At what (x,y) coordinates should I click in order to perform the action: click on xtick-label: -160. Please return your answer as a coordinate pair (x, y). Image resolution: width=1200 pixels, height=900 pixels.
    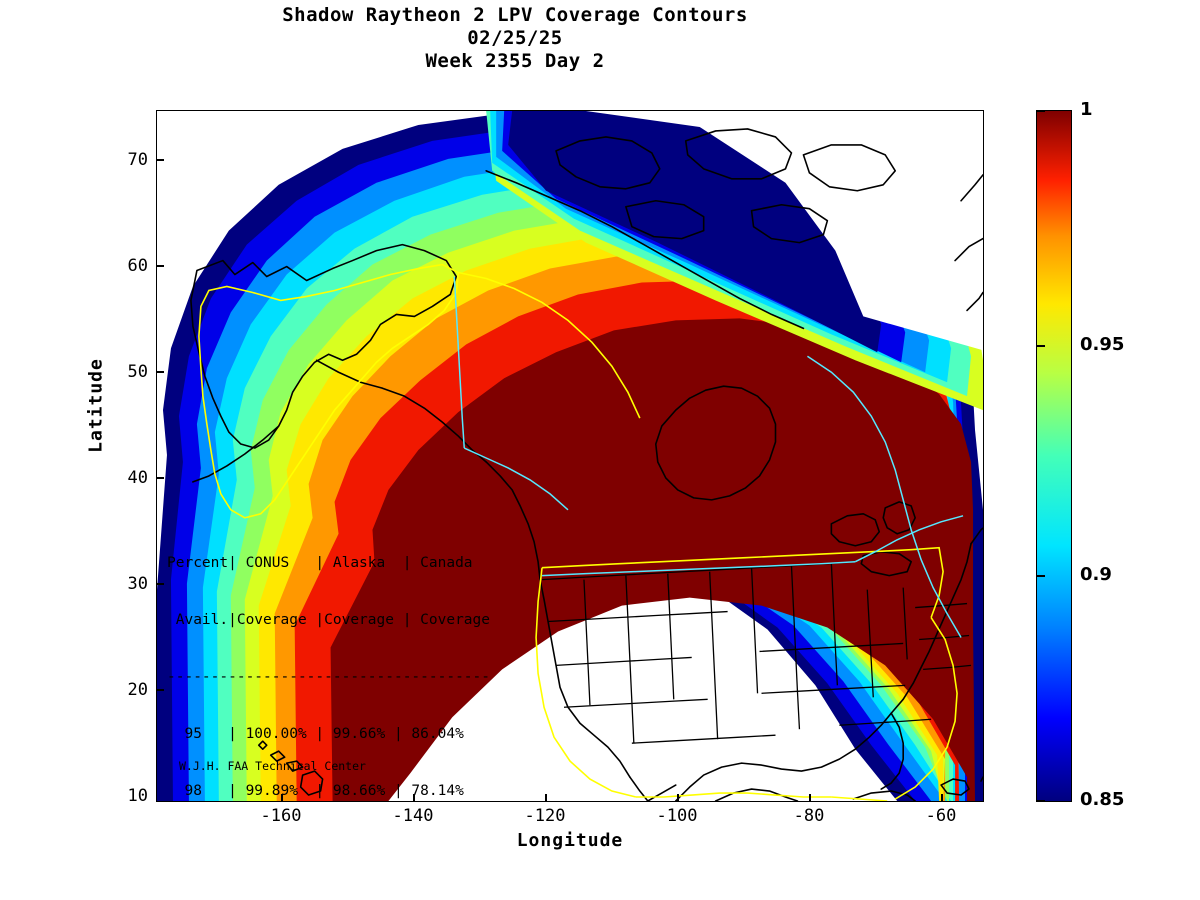
    Looking at the image, I should click on (281, 816).